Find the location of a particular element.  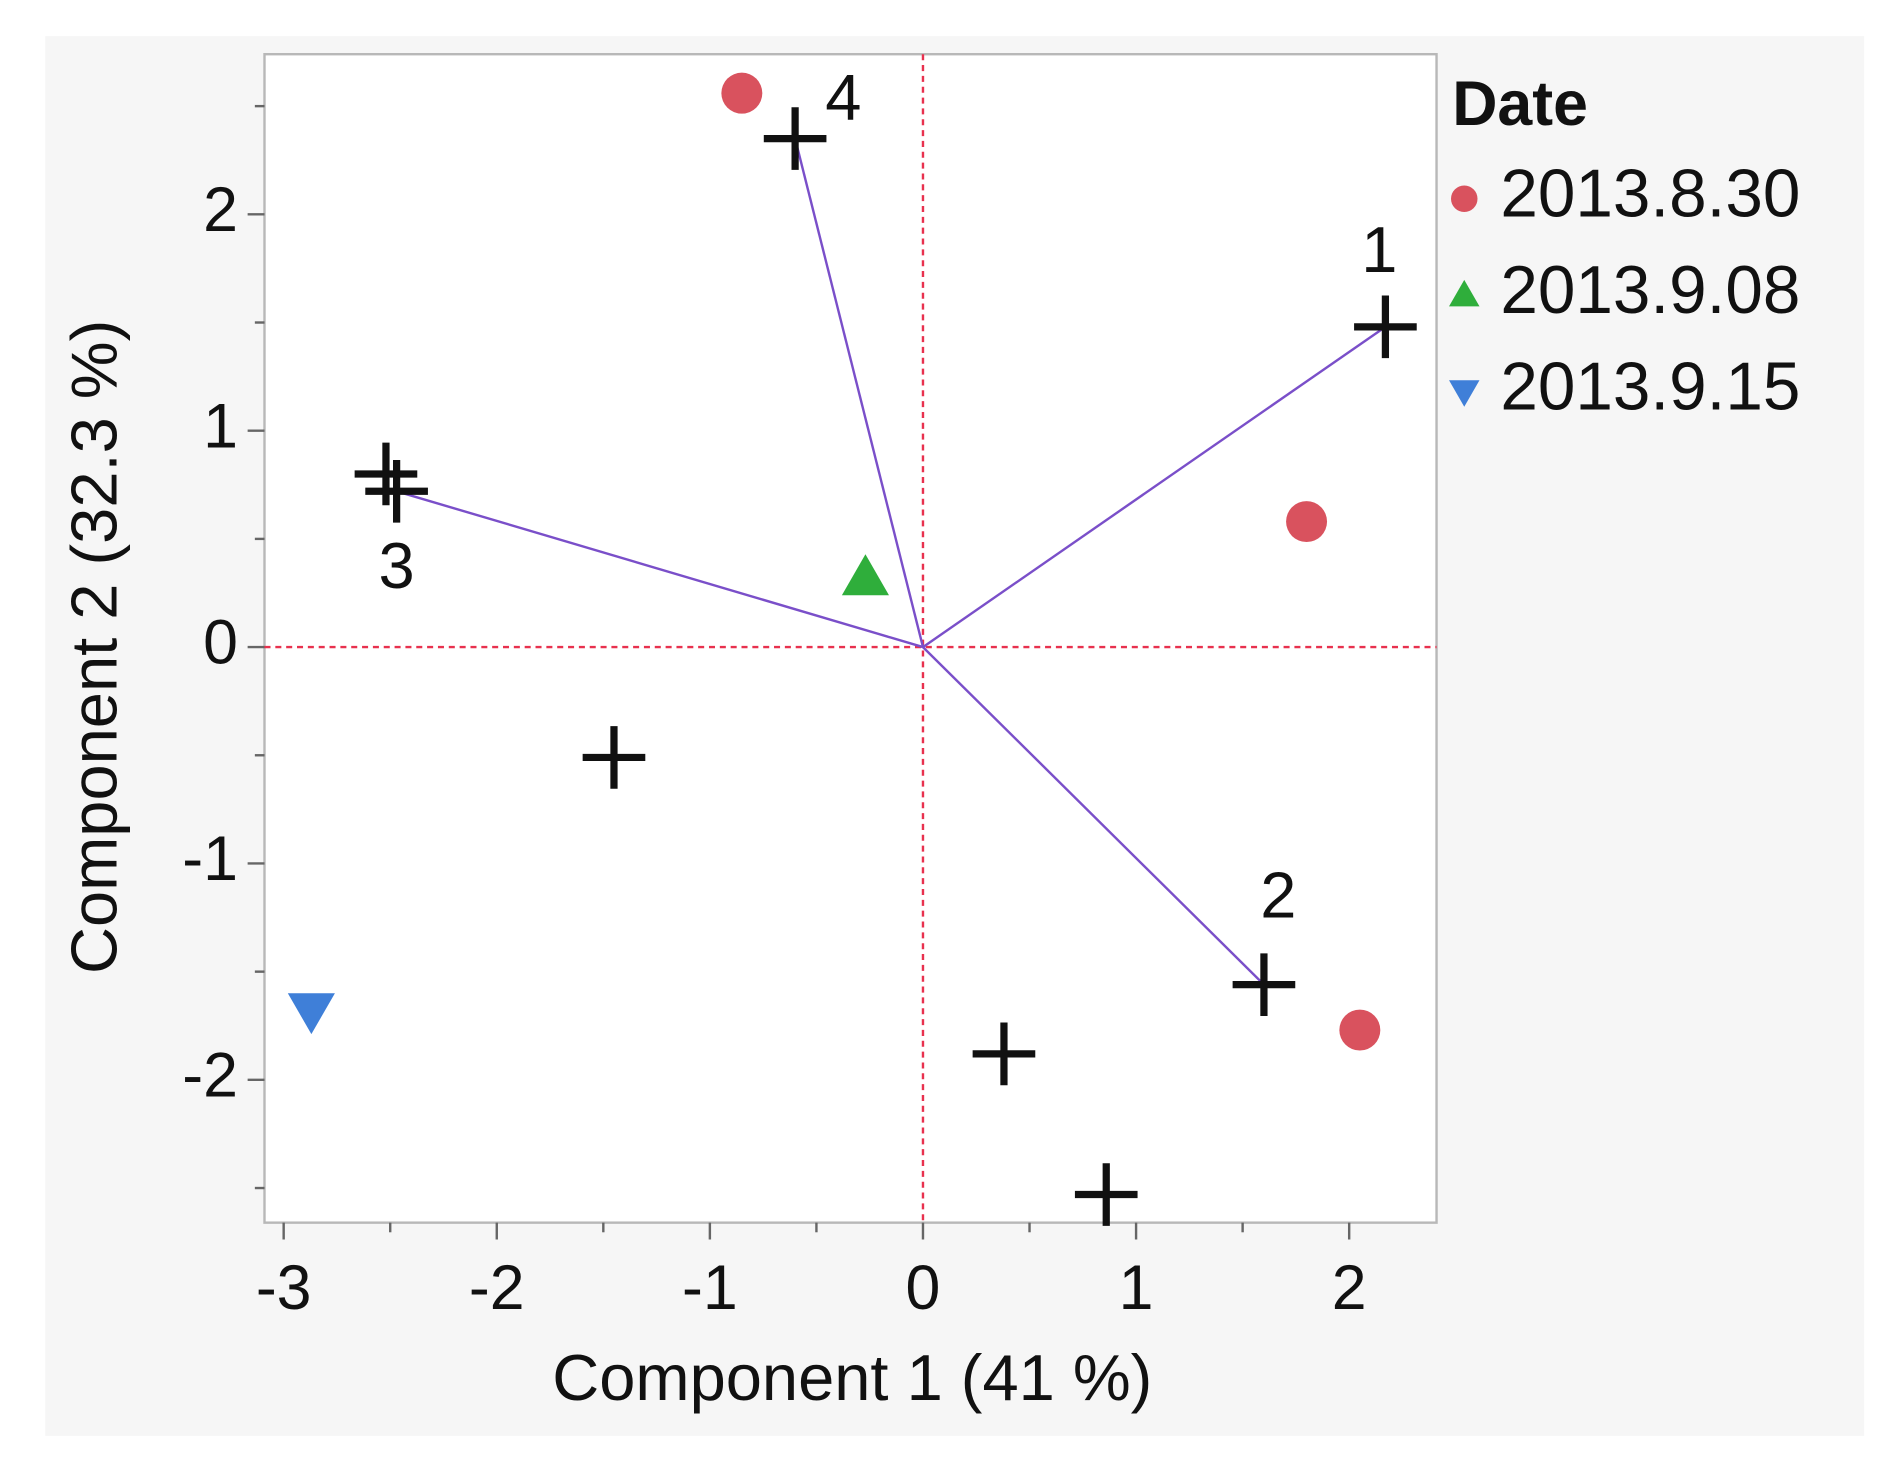

y-tick-label: -2 is located at coordinates (210, 1075).